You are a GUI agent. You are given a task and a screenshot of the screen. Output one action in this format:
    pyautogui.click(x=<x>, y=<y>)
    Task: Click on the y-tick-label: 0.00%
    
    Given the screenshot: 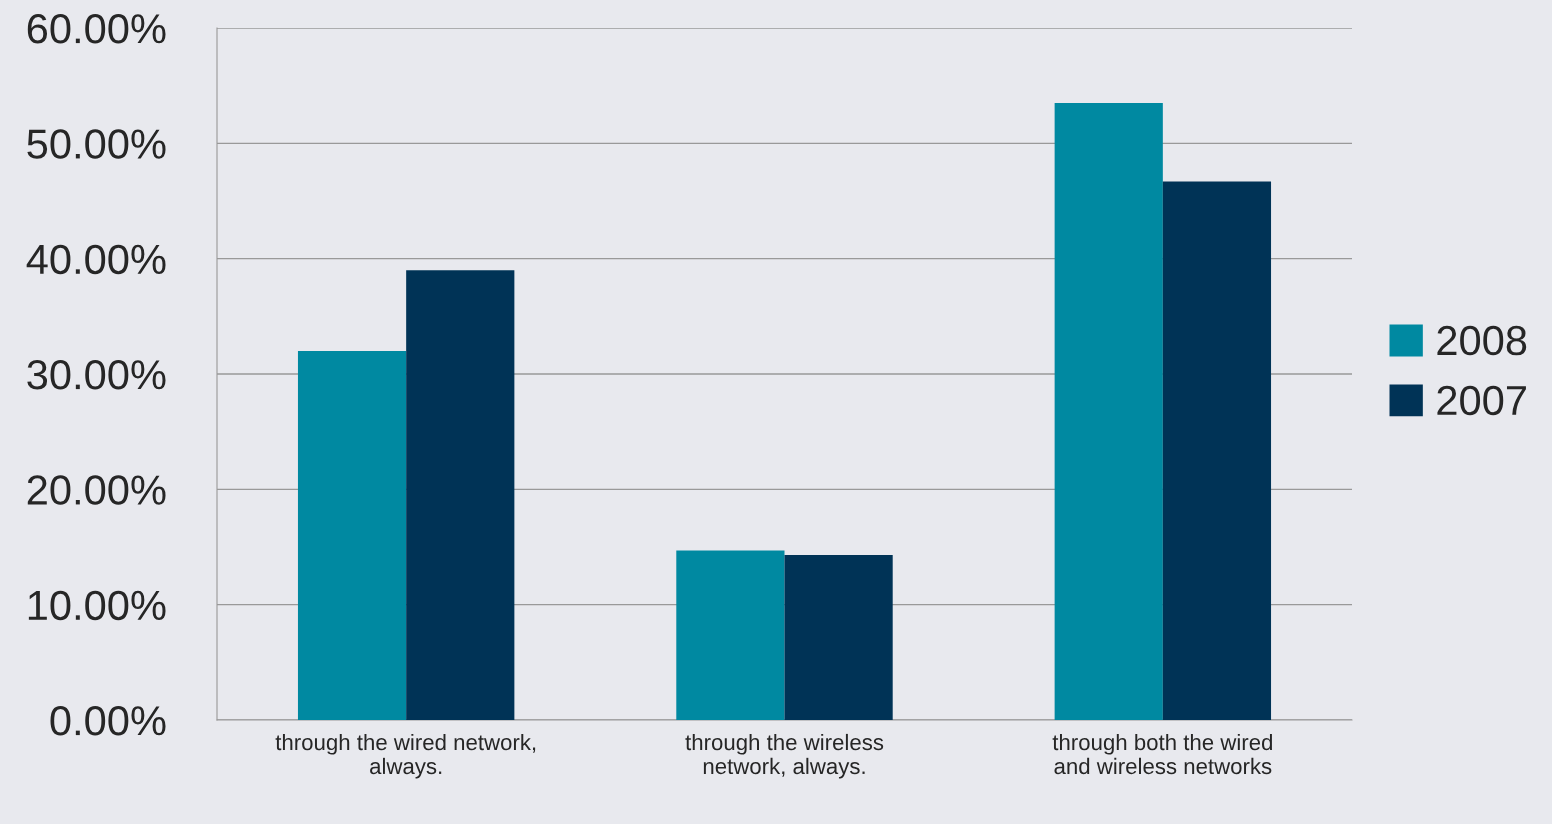 What is the action you would take?
    pyautogui.click(x=108, y=721)
    